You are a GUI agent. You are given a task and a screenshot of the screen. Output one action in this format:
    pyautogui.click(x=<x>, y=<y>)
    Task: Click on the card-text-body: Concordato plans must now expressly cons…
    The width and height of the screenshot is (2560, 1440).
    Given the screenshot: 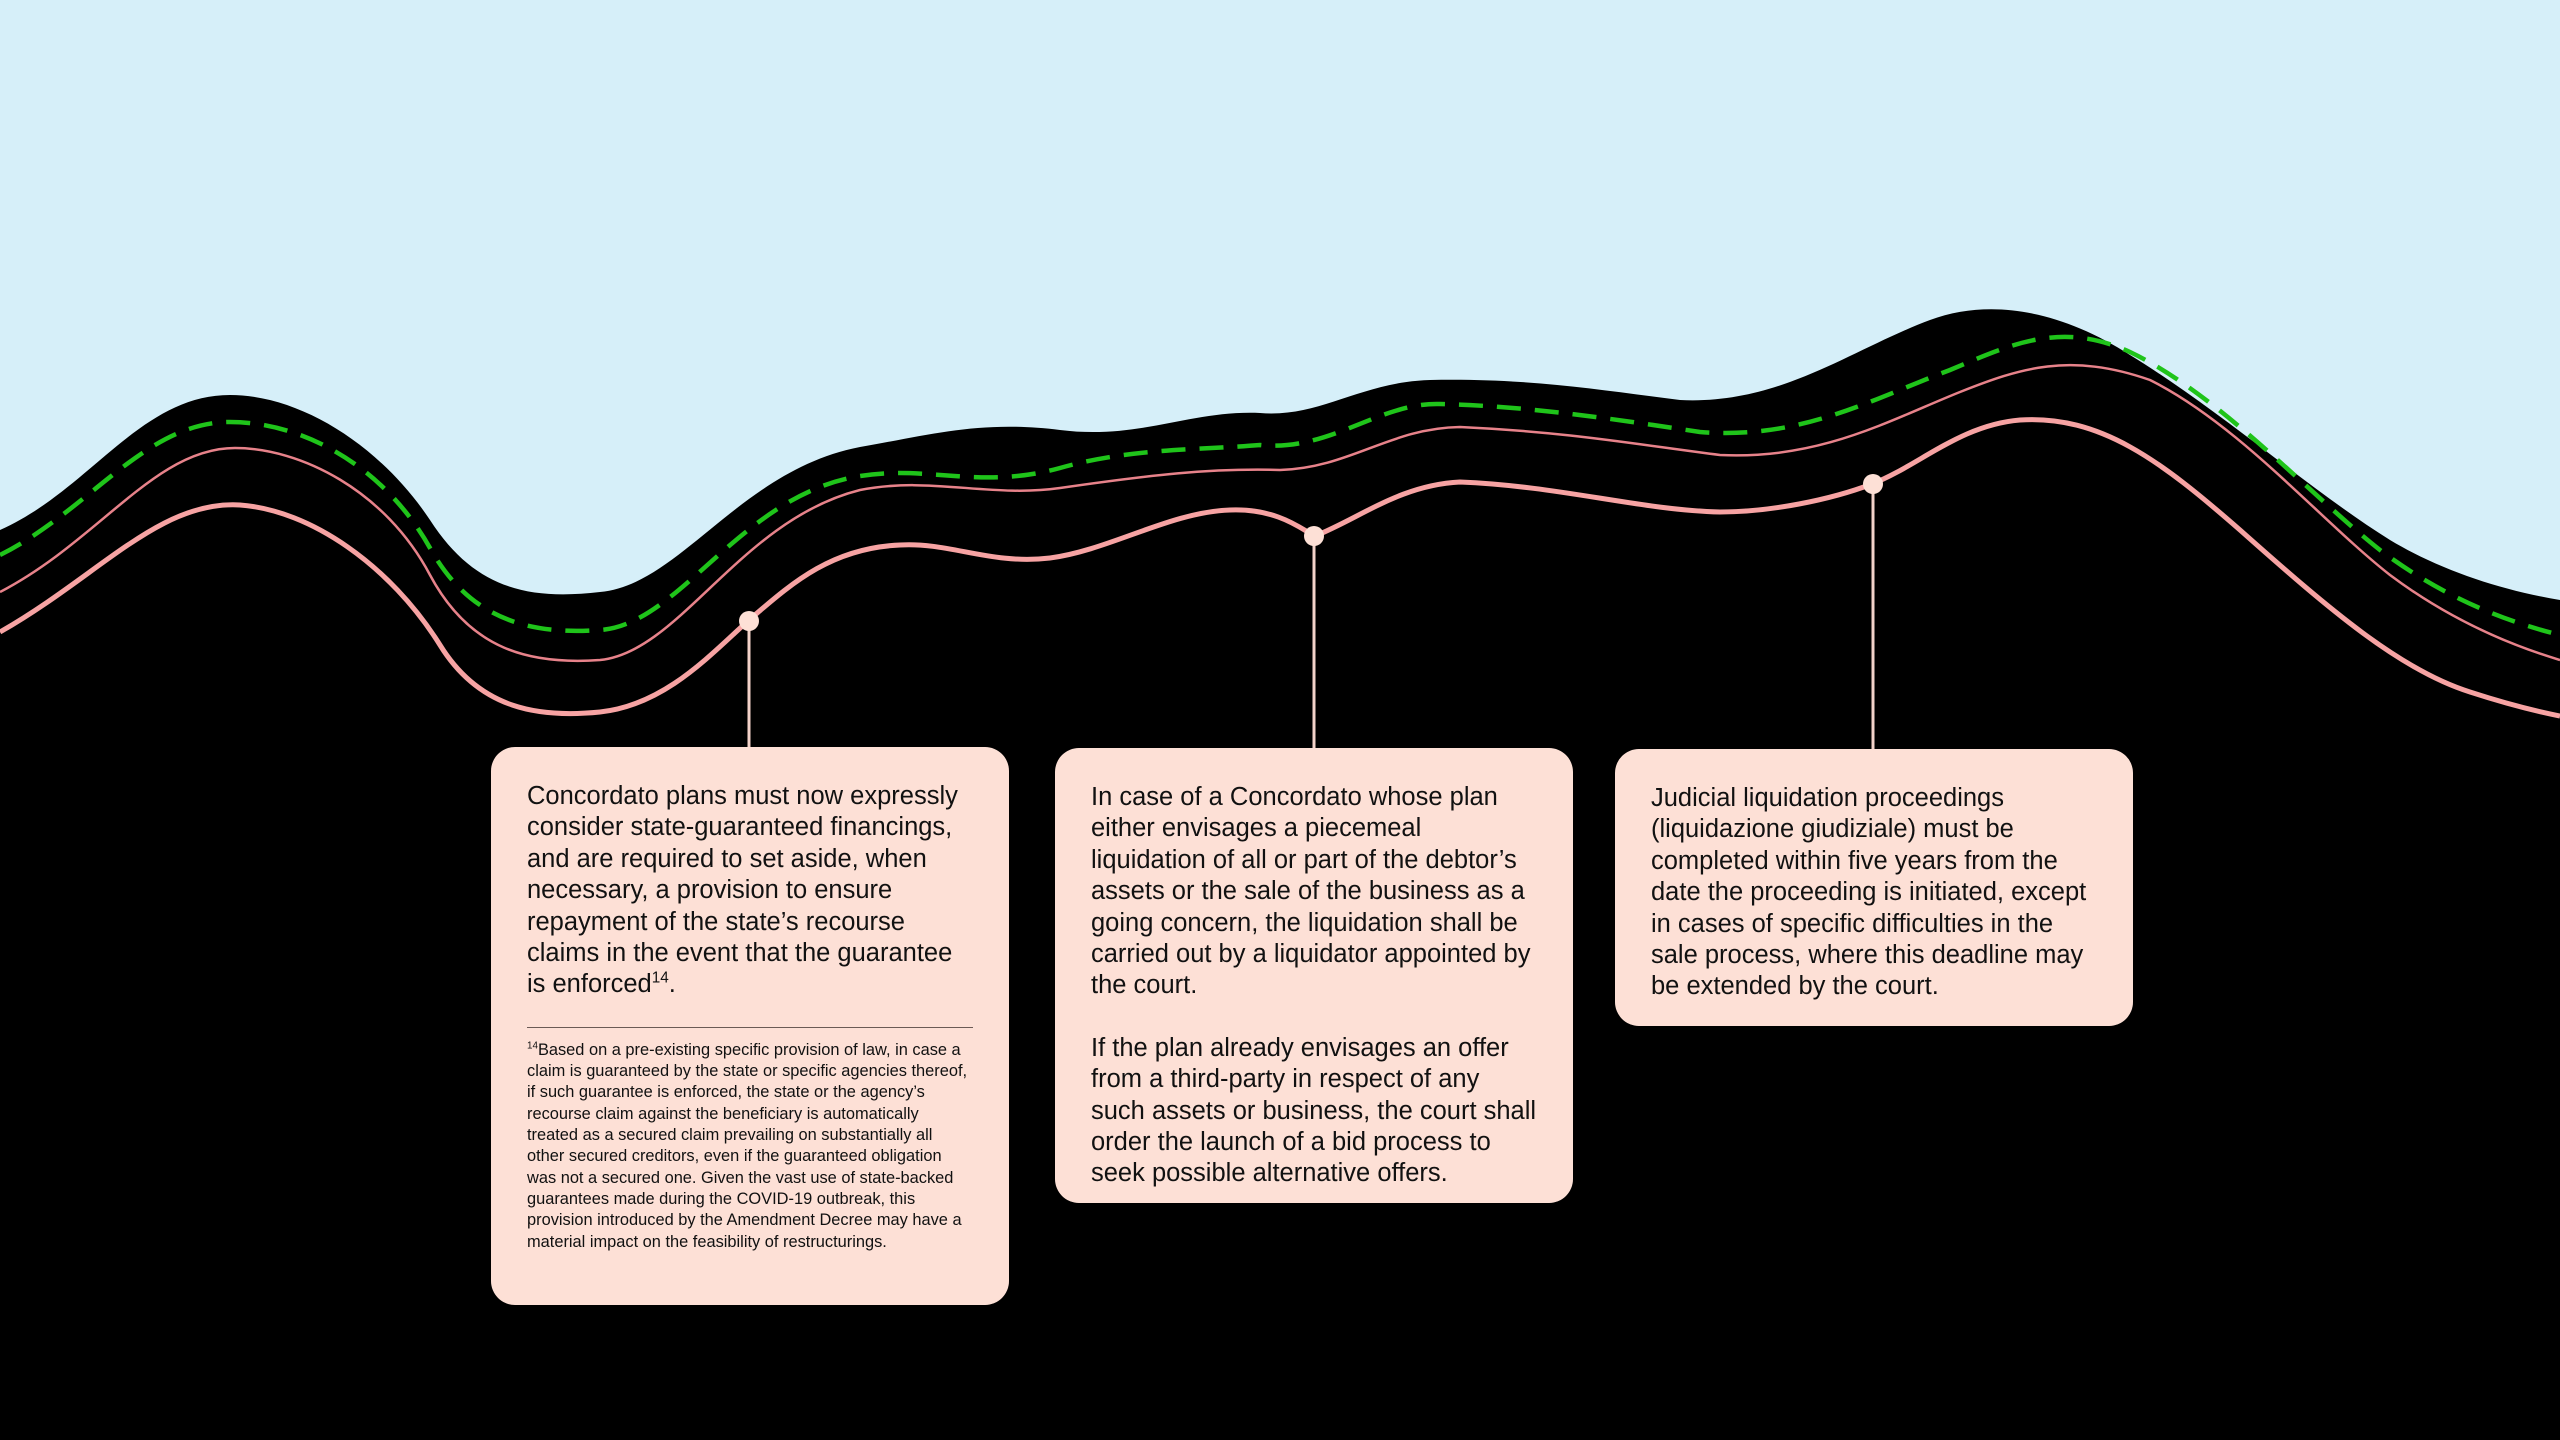 What is the action you would take?
    pyautogui.click(x=742, y=890)
    